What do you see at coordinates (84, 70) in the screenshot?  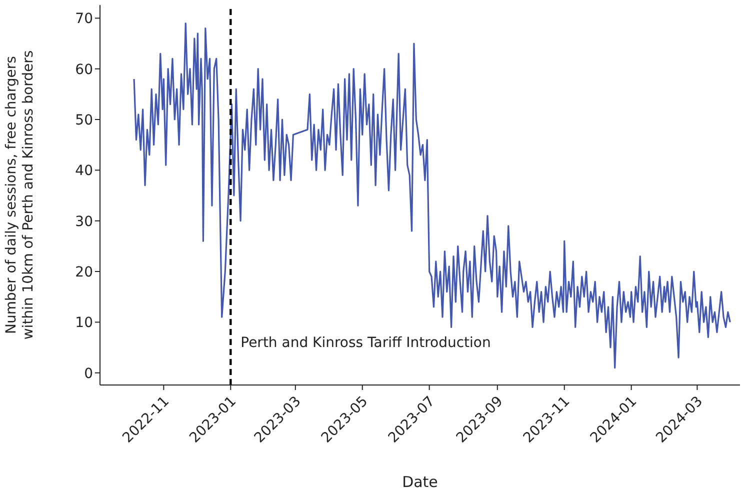 I see `y-tick-label: 60` at bounding box center [84, 70].